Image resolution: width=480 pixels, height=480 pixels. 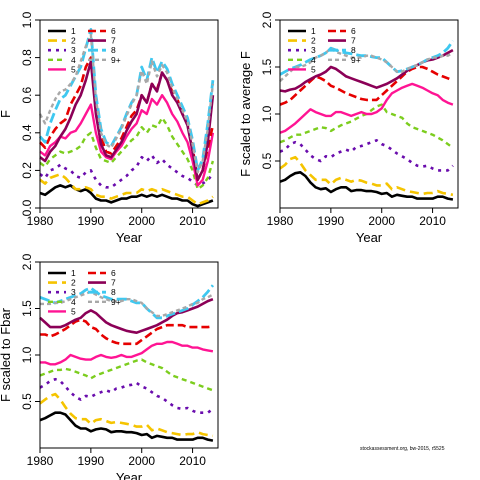 What do you see at coordinates (27, 132) in the screenshot?
I see `y-tick-label: 0.4` at bounding box center [27, 132].